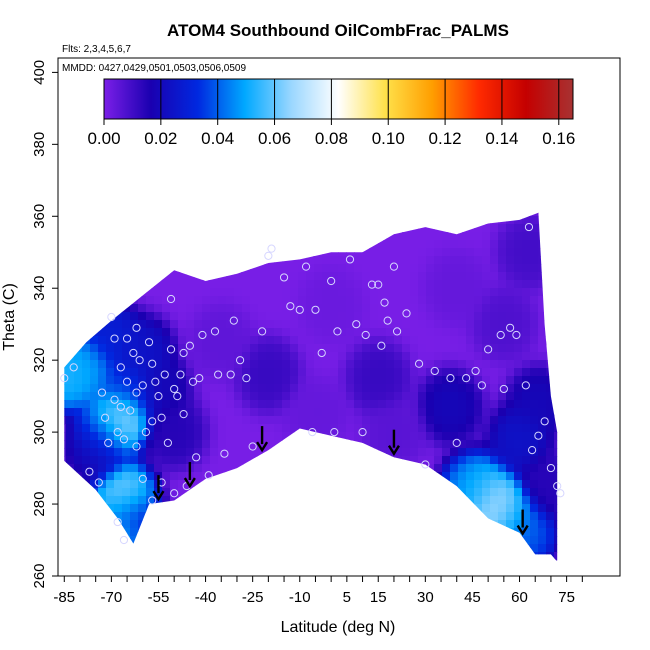  What do you see at coordinates (331, 138) in the screenshot?
I see `colorbar-tick-label: 0.08` at bounding box center [331, 138].